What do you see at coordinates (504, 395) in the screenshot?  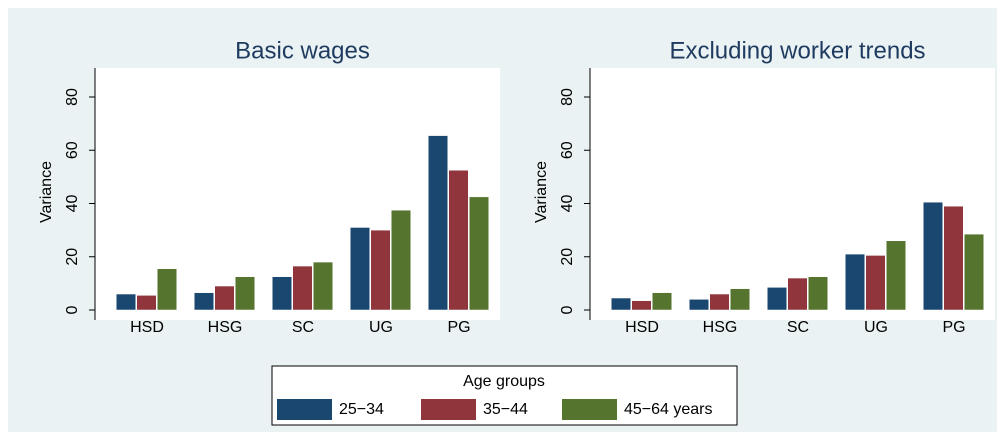 I see `legend-box` at bounding box center [504, 395].